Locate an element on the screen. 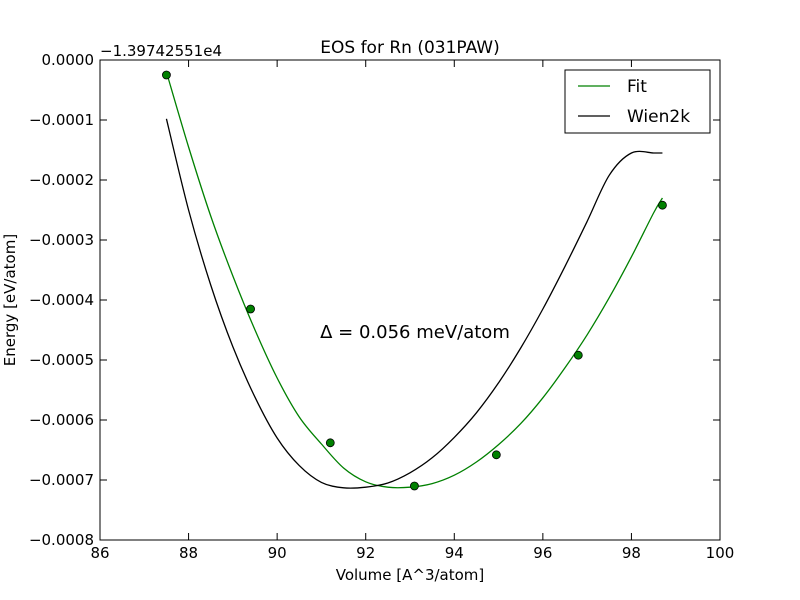  chart-title: EOS for Rn (031PAW) is located at coordinates (409, 48).